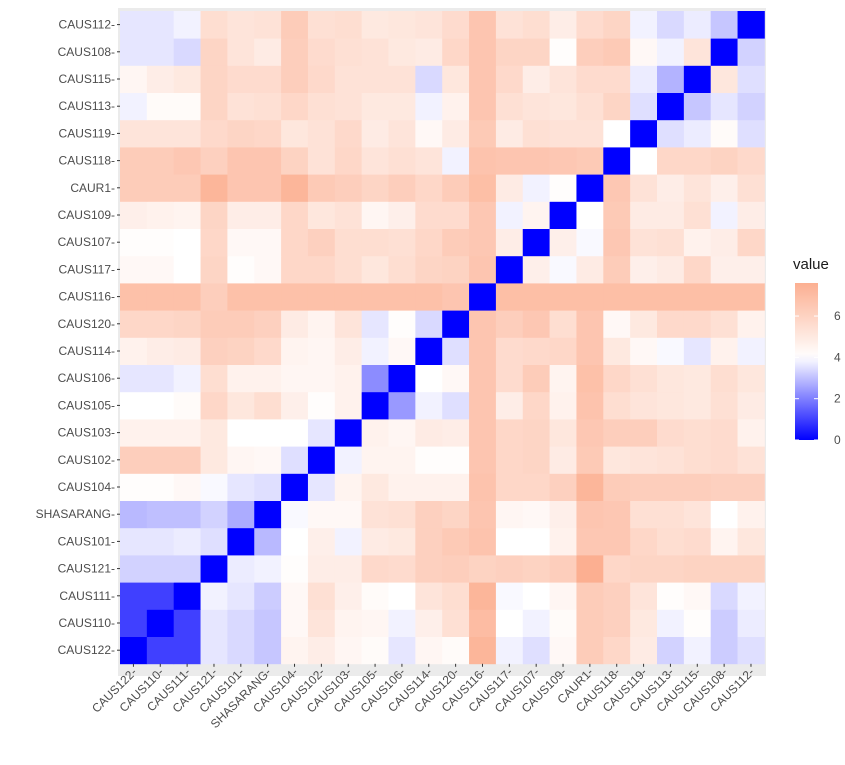 This screenshot has width=845, height=765. What do you see at coordinates (87, 596) in the screenshot?
I see `y-tick-label: CAUS111-` at bounding box center [87, 596].